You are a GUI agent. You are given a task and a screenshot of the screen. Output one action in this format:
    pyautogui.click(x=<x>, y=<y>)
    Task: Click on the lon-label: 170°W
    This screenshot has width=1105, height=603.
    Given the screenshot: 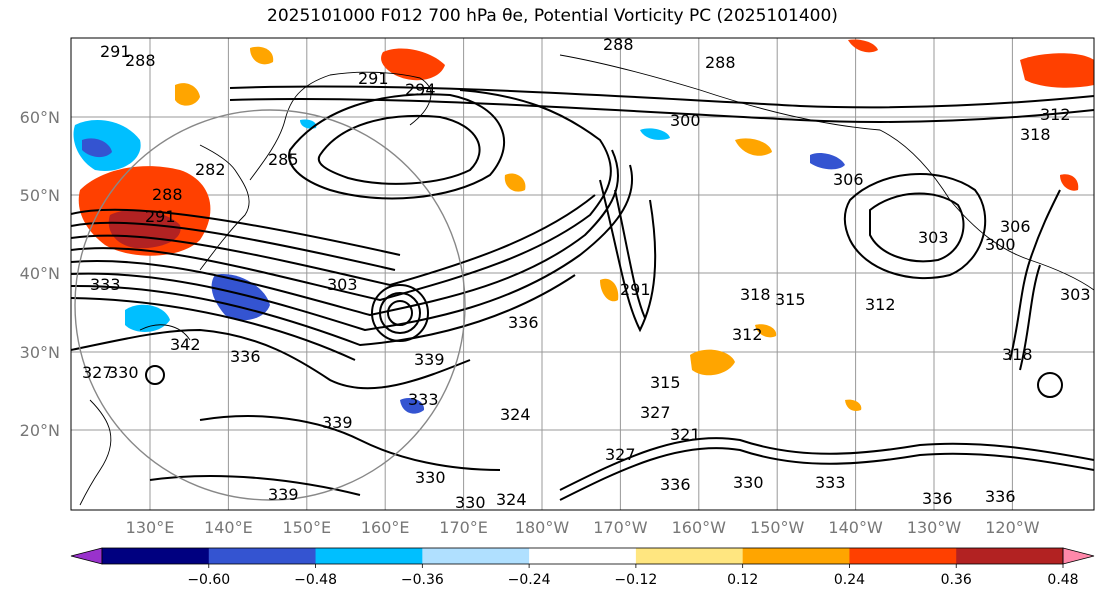 What is the action you would take?
    pyautogui.click(x=620, y=527)
    